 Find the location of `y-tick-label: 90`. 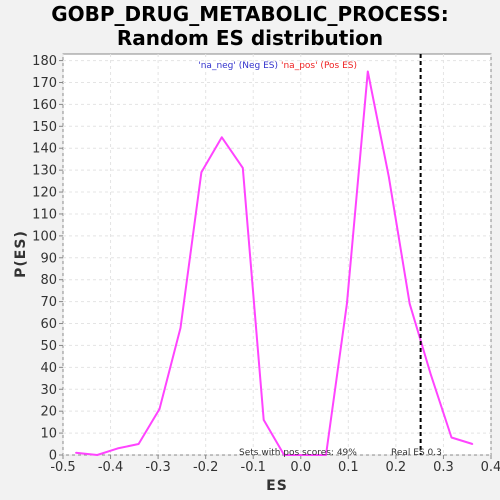

y-tick-label: 90 is located at coordinates (48, 258).